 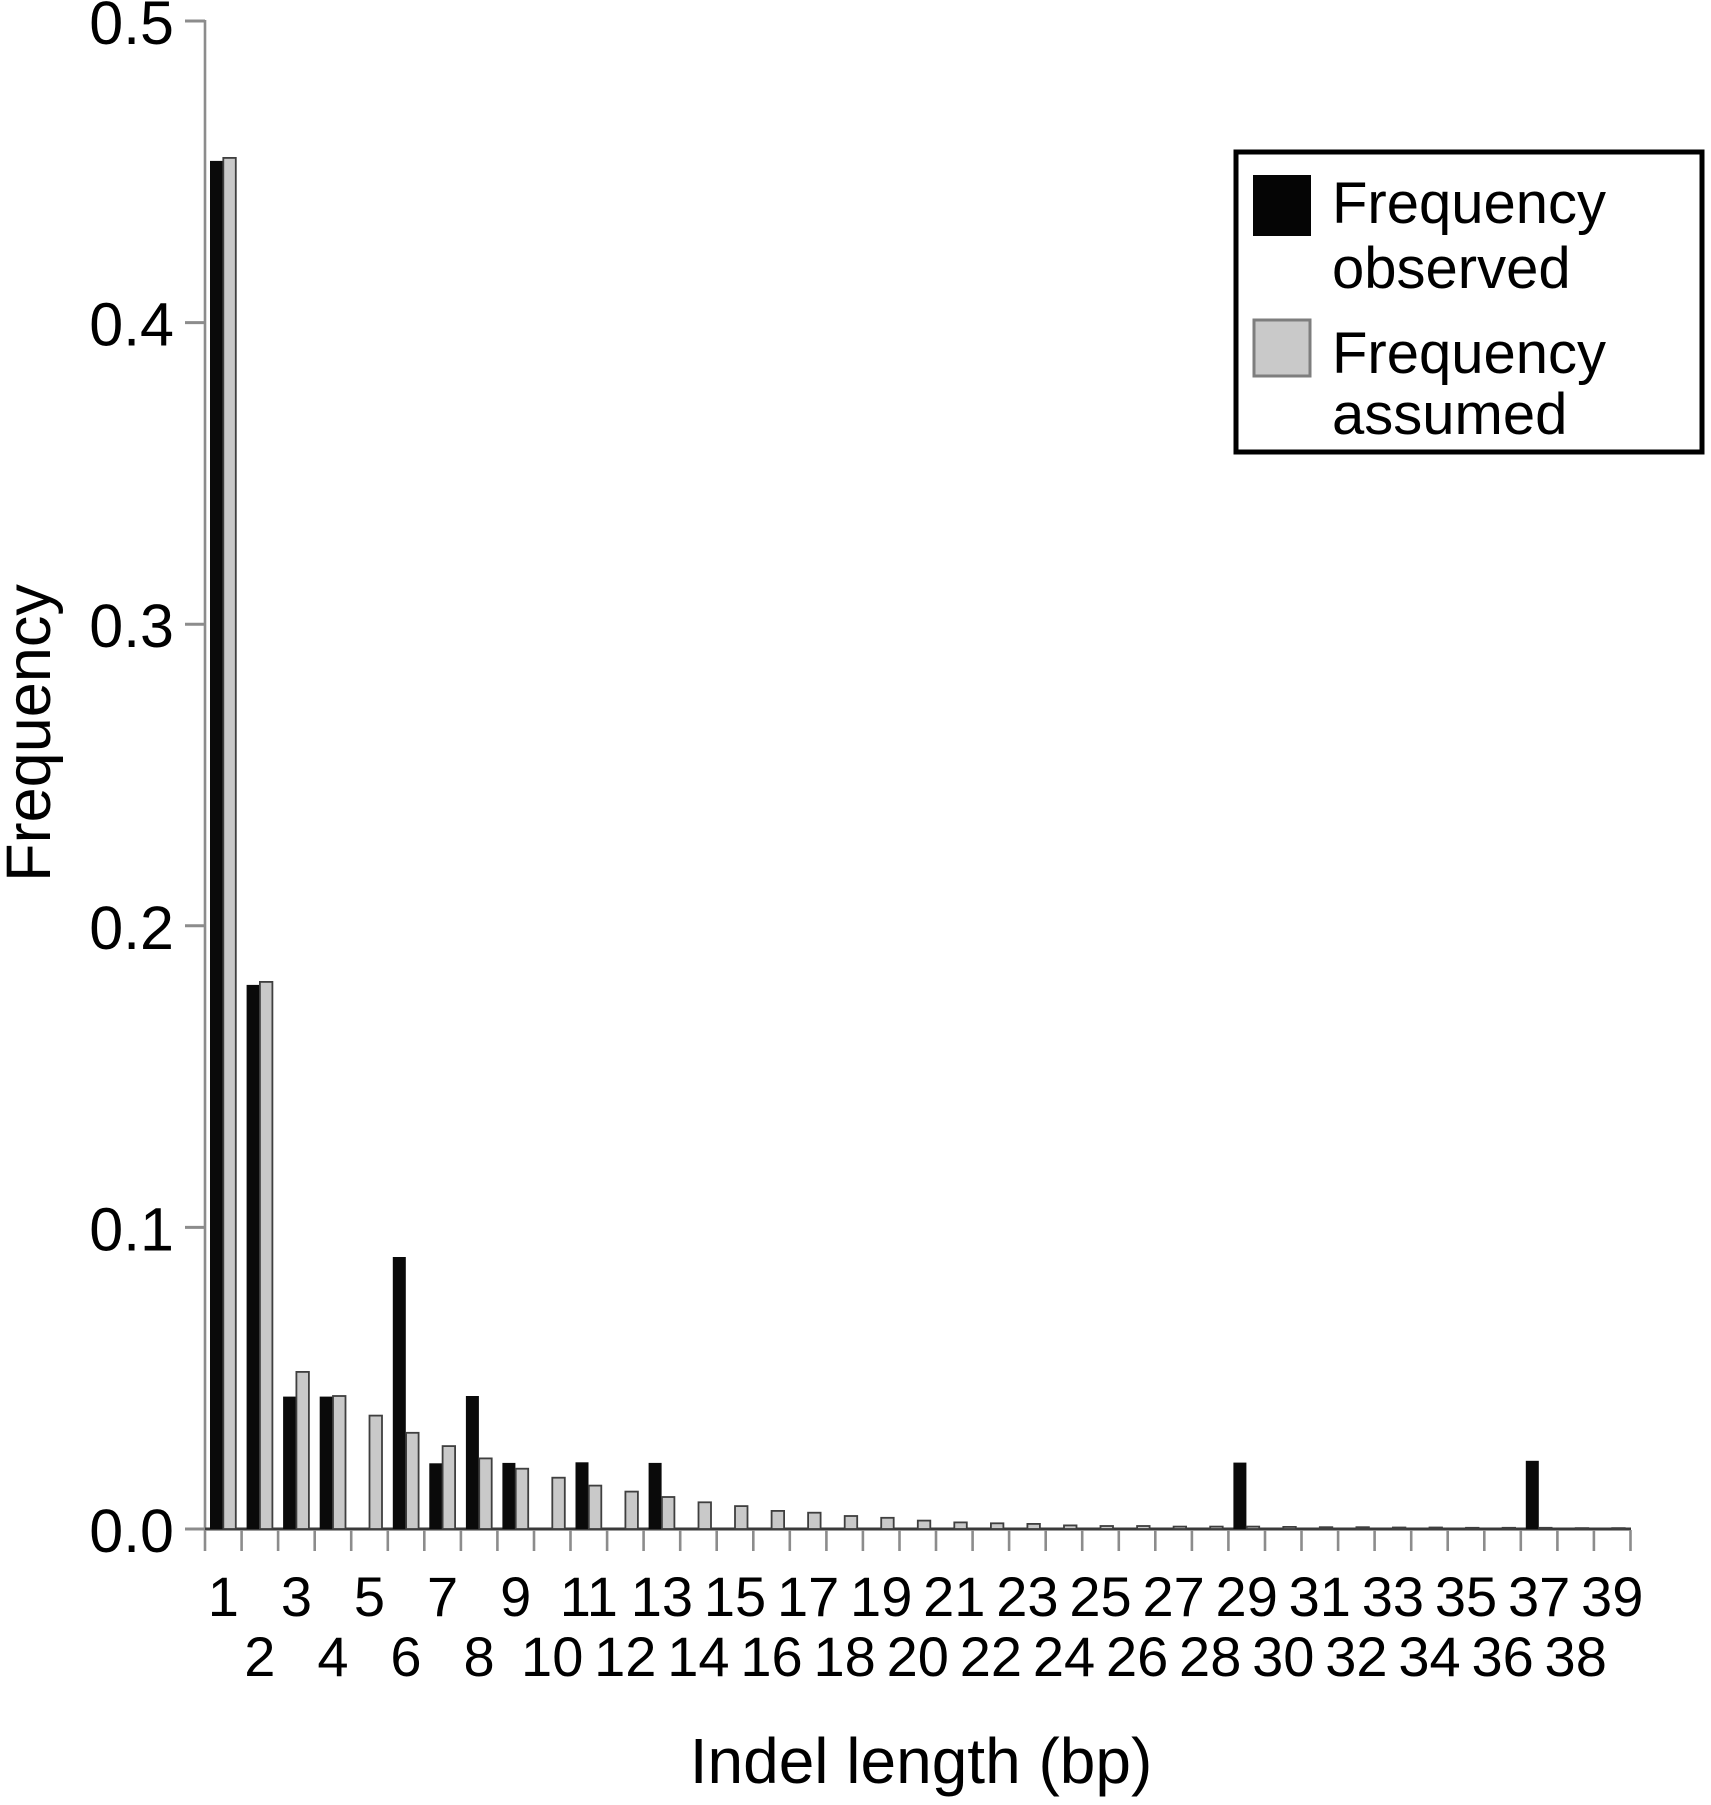 What do you see at coordinates (1502, 1656) in the screenshot?
I see `svg-text: 36` at bounding box center [1502, 1656].